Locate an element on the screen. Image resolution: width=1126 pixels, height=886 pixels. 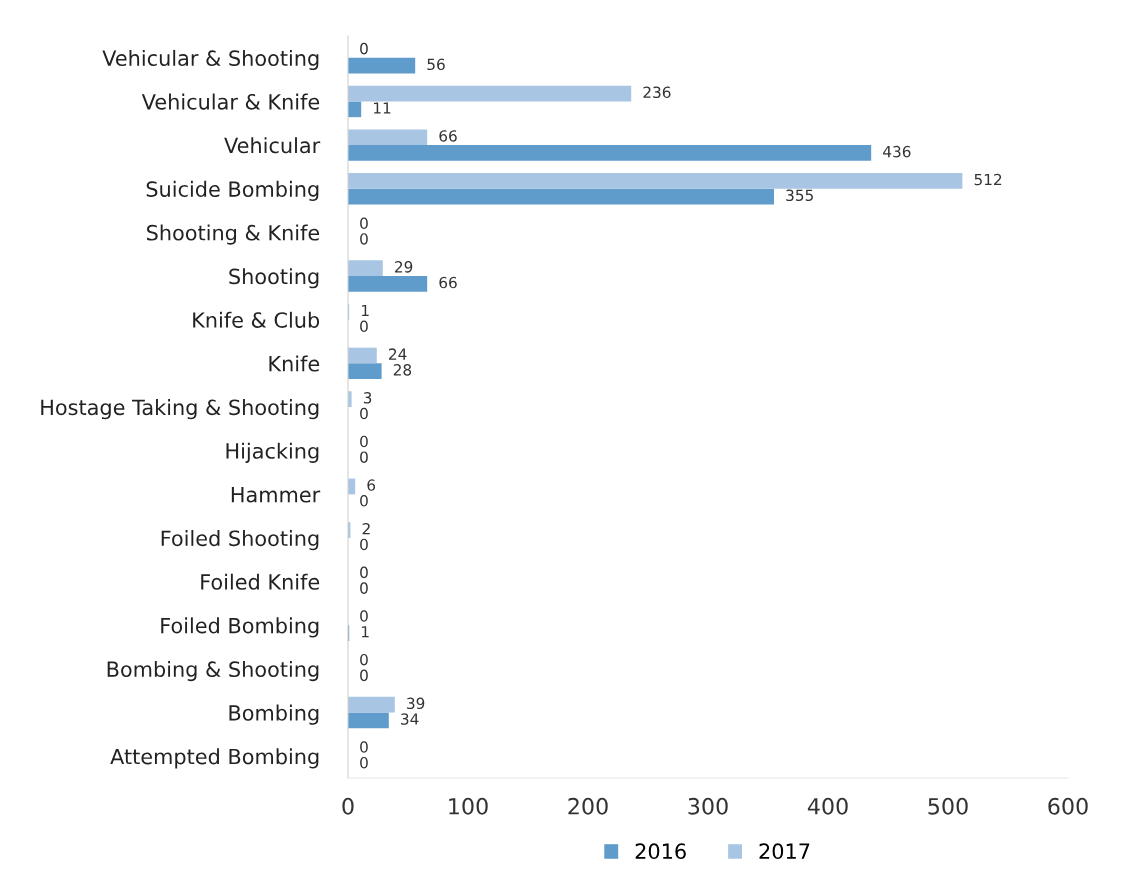
y-tick-label: Shooting & Knife is located at coordinates (233, 234).